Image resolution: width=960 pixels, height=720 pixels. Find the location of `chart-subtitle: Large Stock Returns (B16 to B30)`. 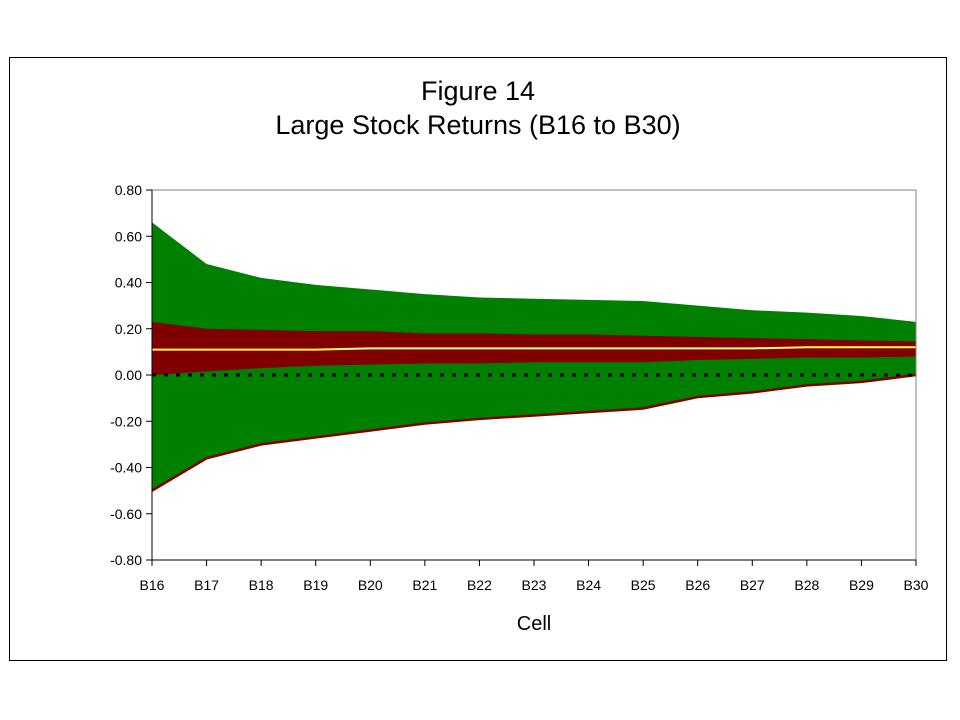

chart-subtitle: Large Stock Returns (B16 to B30) is located at coordinates (478, 125).